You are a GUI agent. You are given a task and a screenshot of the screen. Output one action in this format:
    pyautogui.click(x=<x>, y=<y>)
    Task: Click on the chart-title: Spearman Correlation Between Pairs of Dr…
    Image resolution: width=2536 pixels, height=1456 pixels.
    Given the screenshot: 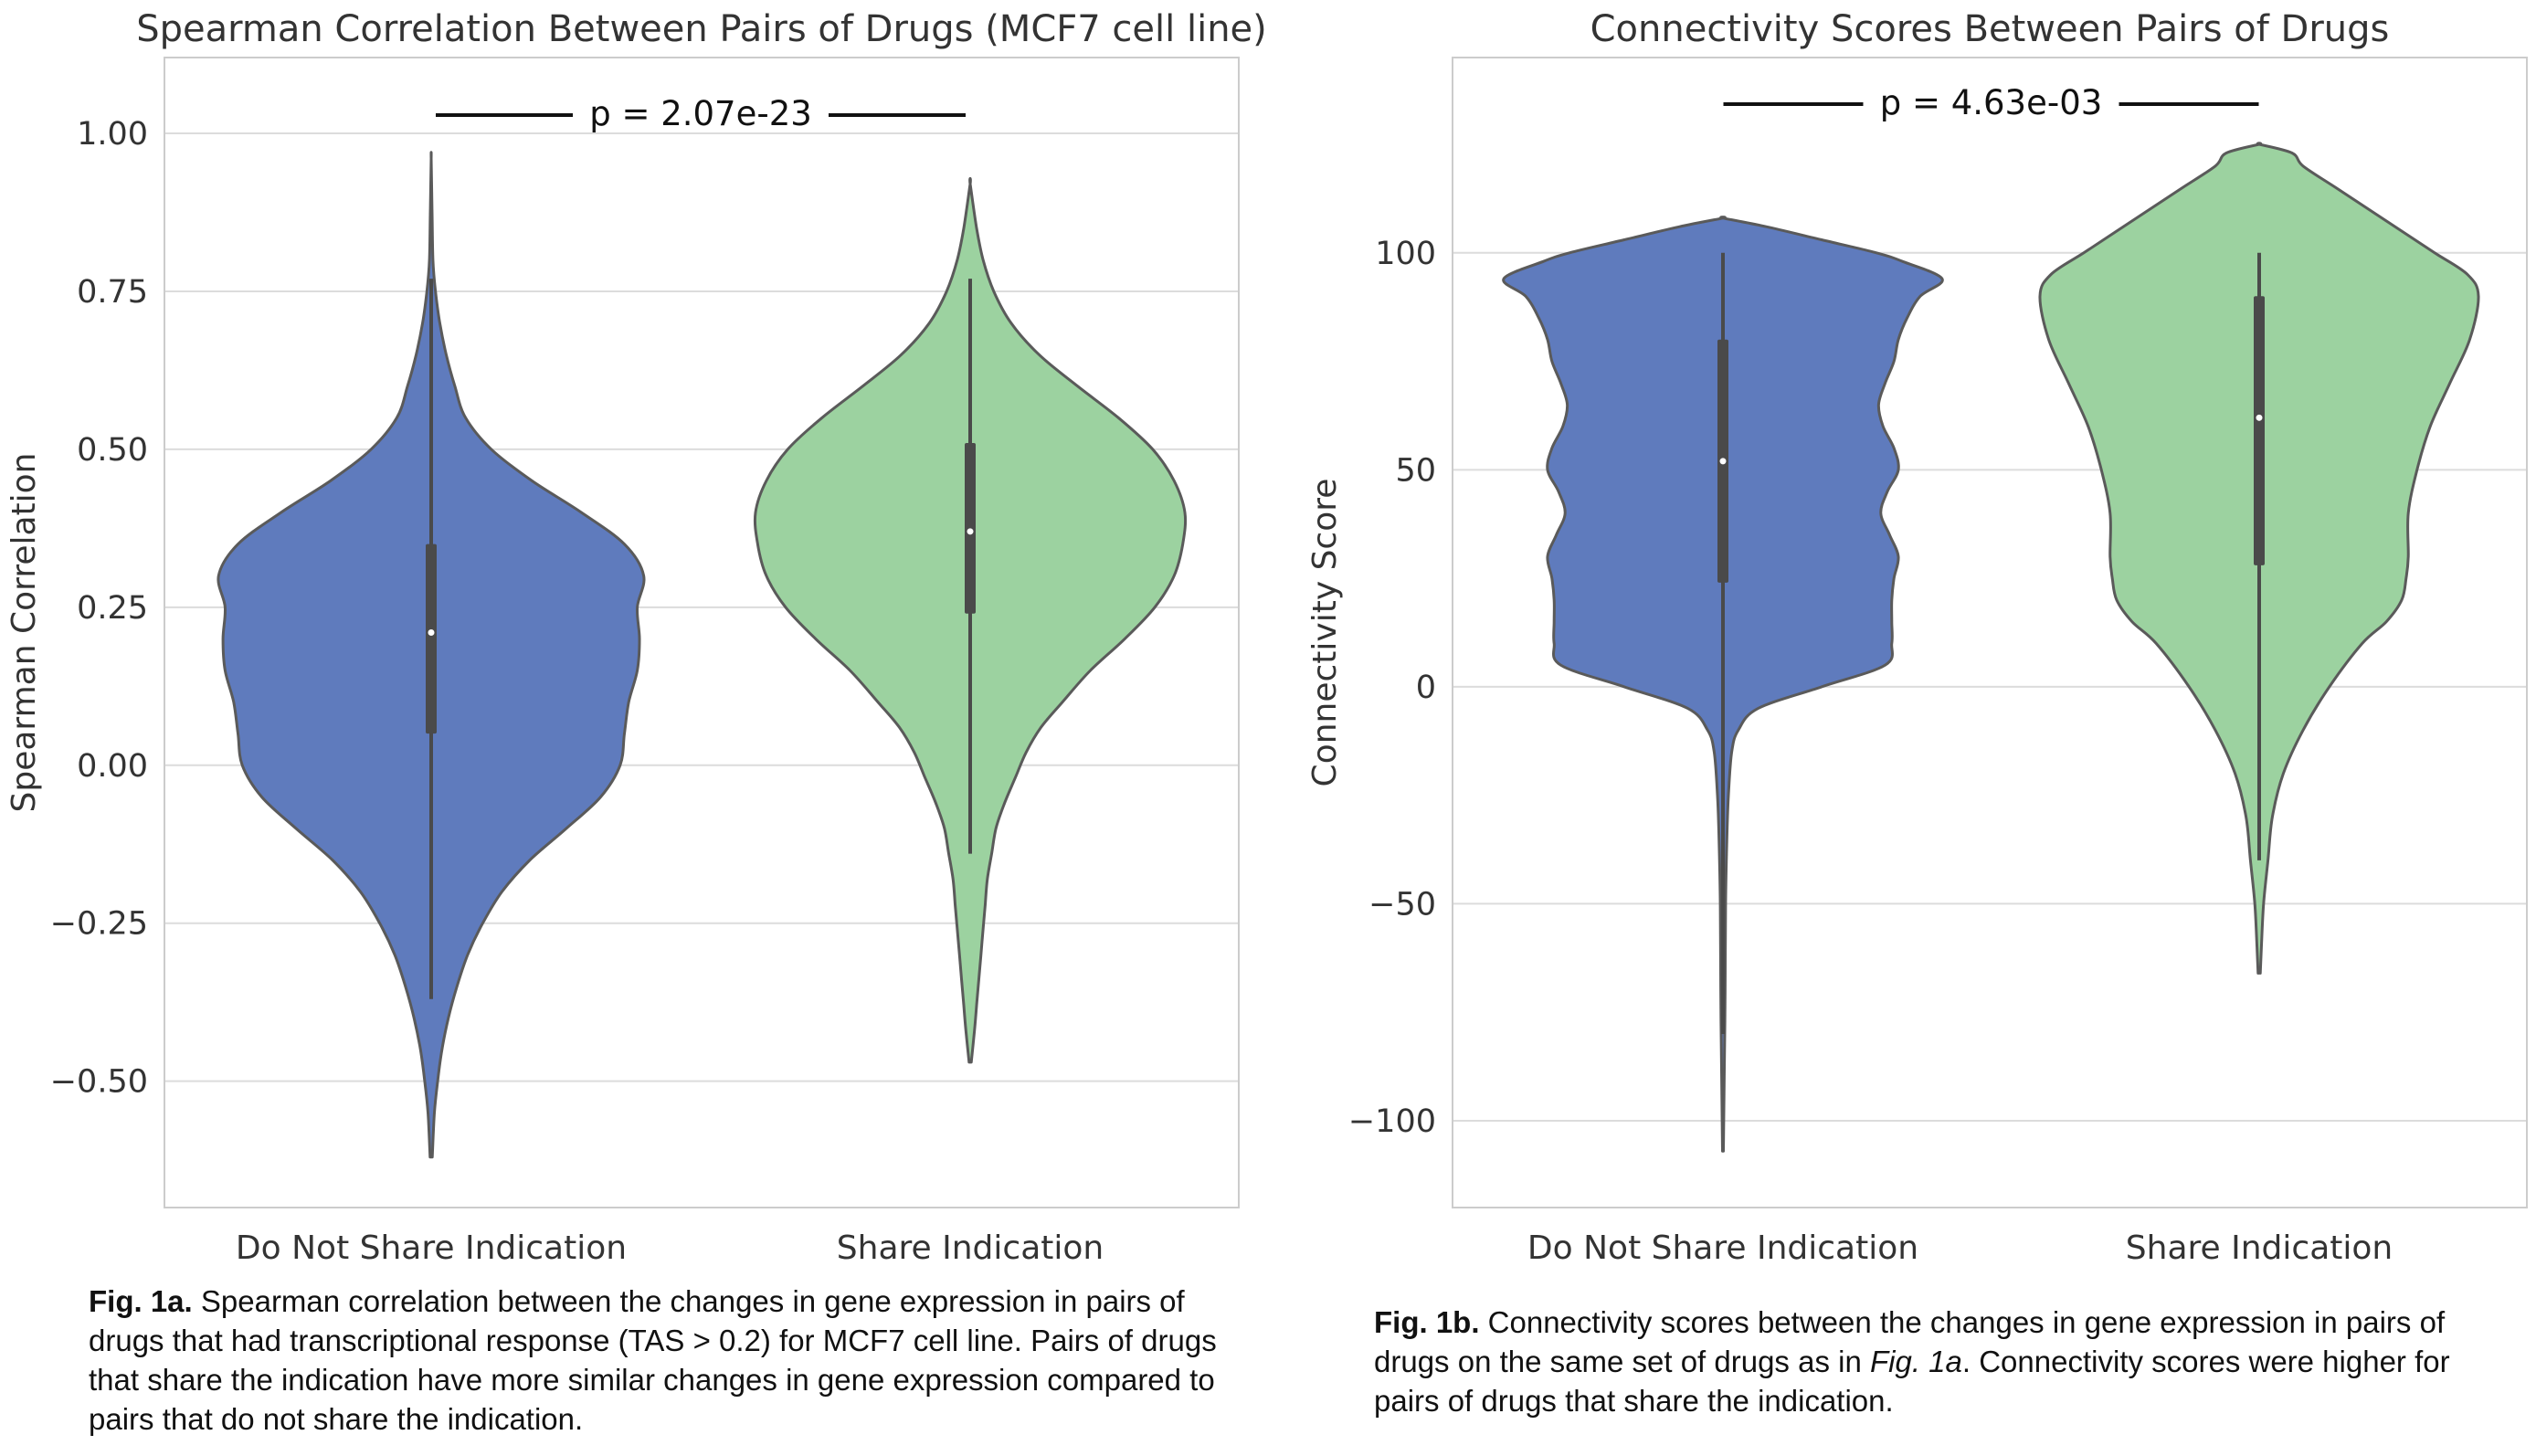 What is the action you would take?
    pyautogui.click(x=701, y=29)
    